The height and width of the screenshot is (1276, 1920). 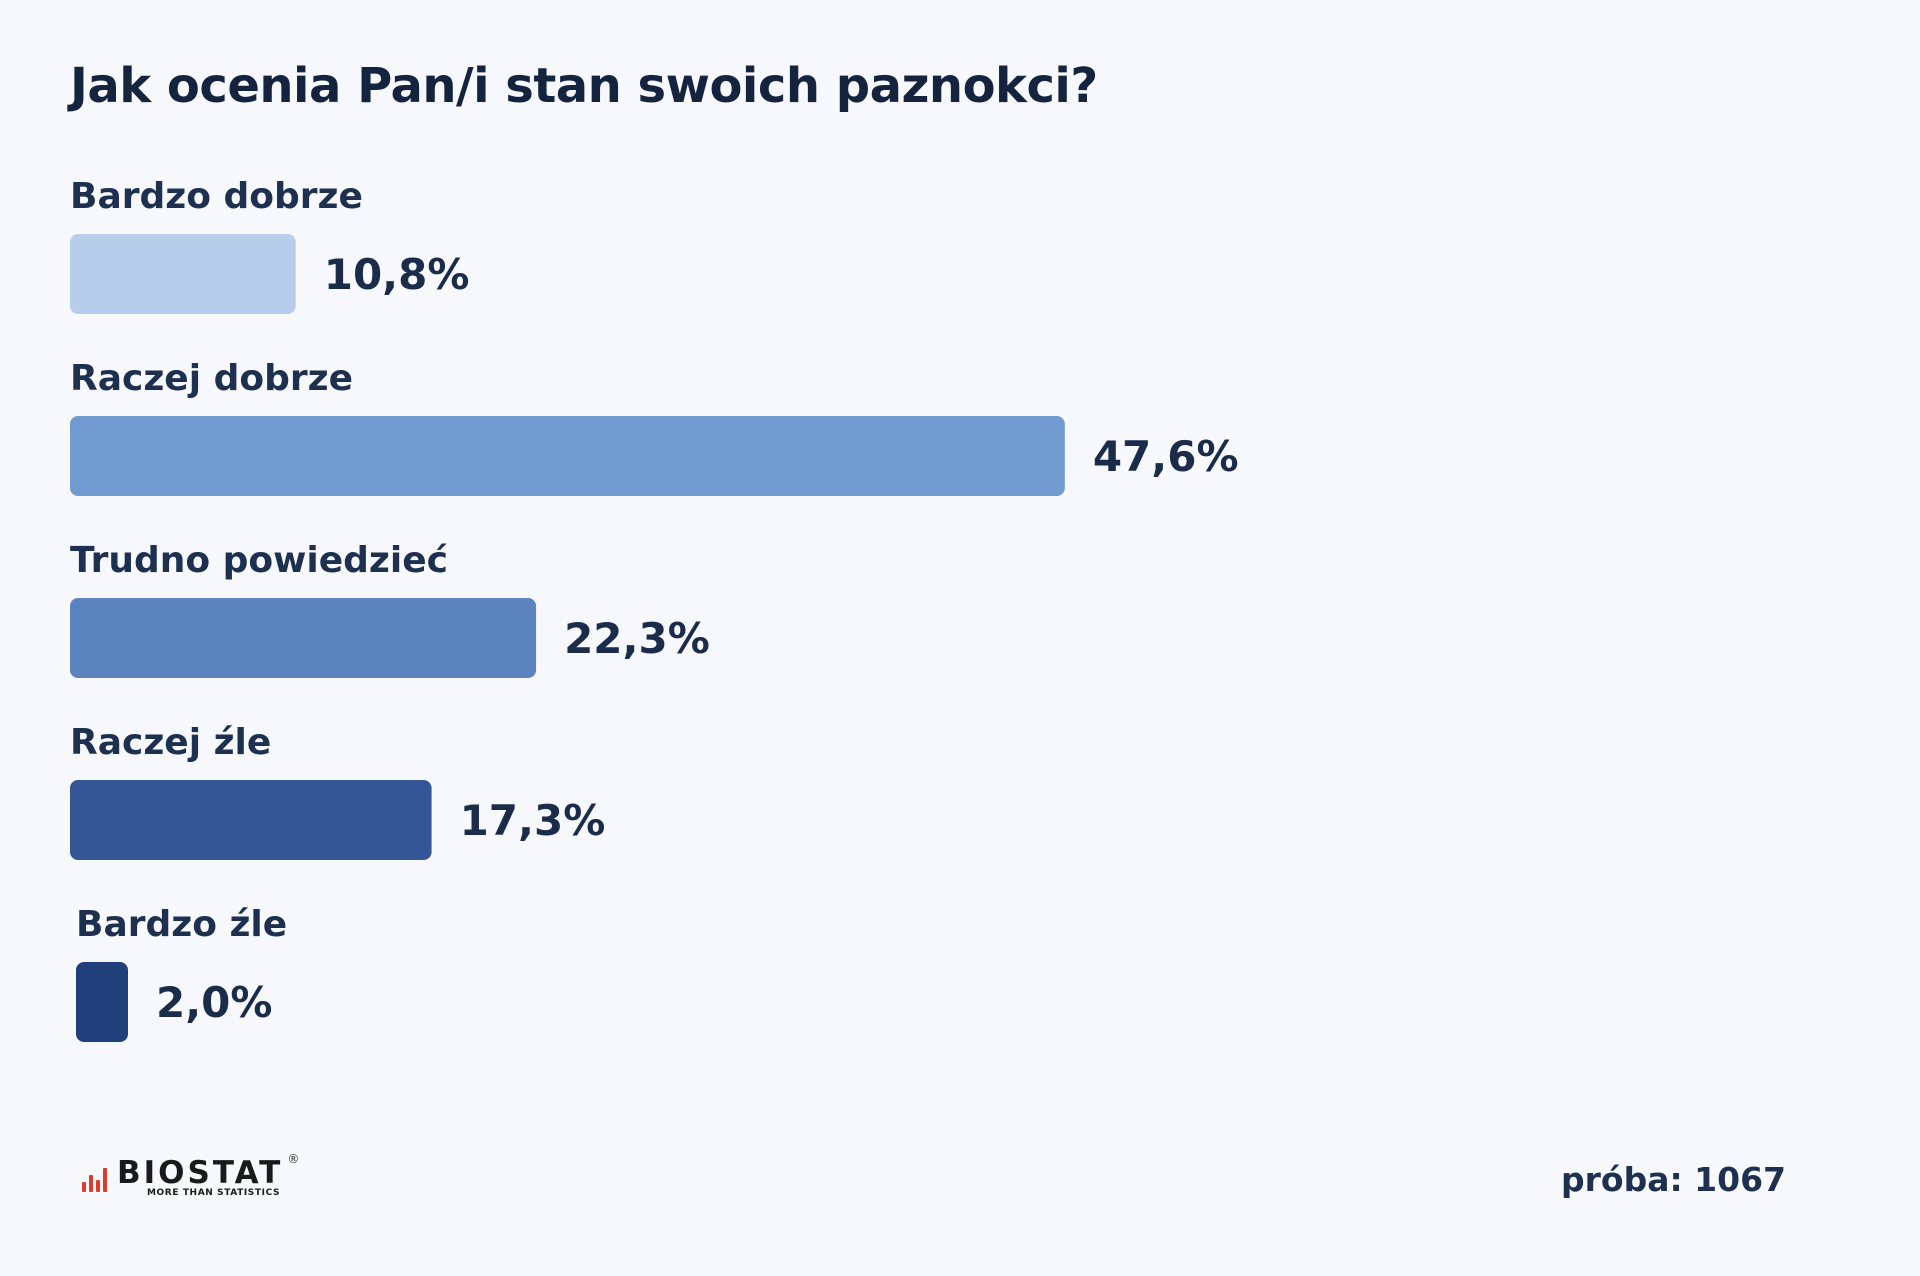 What do you see at coordinates (533, 820) in the screenshot?
I see `value-label: 17,3%` at bounding box center [533, 820].